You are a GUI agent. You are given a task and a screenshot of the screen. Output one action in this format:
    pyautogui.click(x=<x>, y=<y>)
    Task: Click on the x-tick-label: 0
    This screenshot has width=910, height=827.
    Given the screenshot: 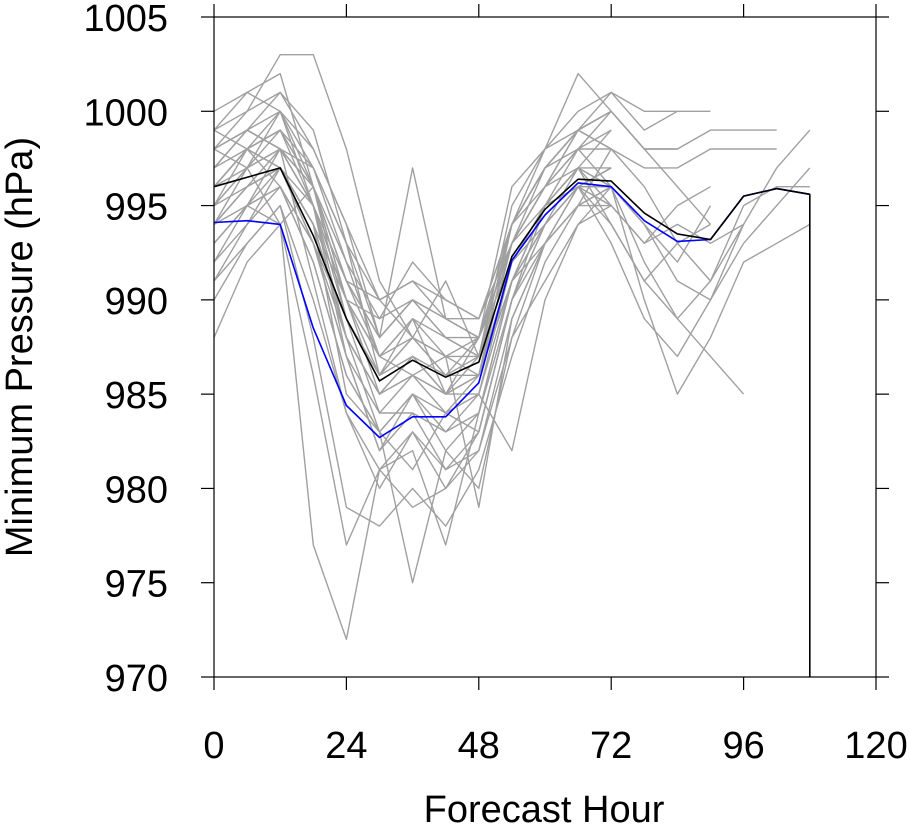 What is the action you would take?
    pyautogui.click(x=213, y=746)
    